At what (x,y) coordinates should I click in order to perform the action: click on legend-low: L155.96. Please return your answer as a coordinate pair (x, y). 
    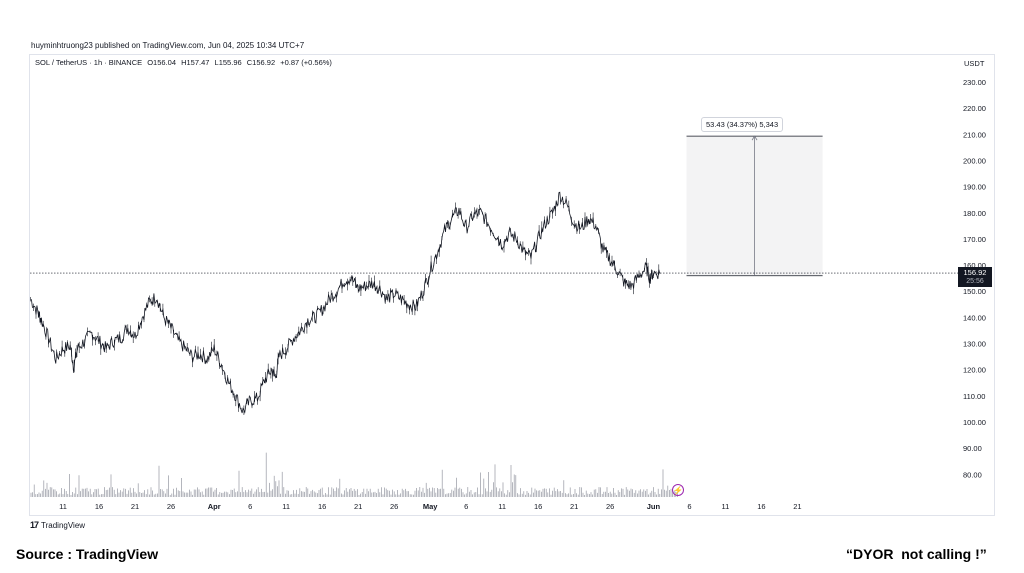
    Looking at the image, I should click on (228, 62).